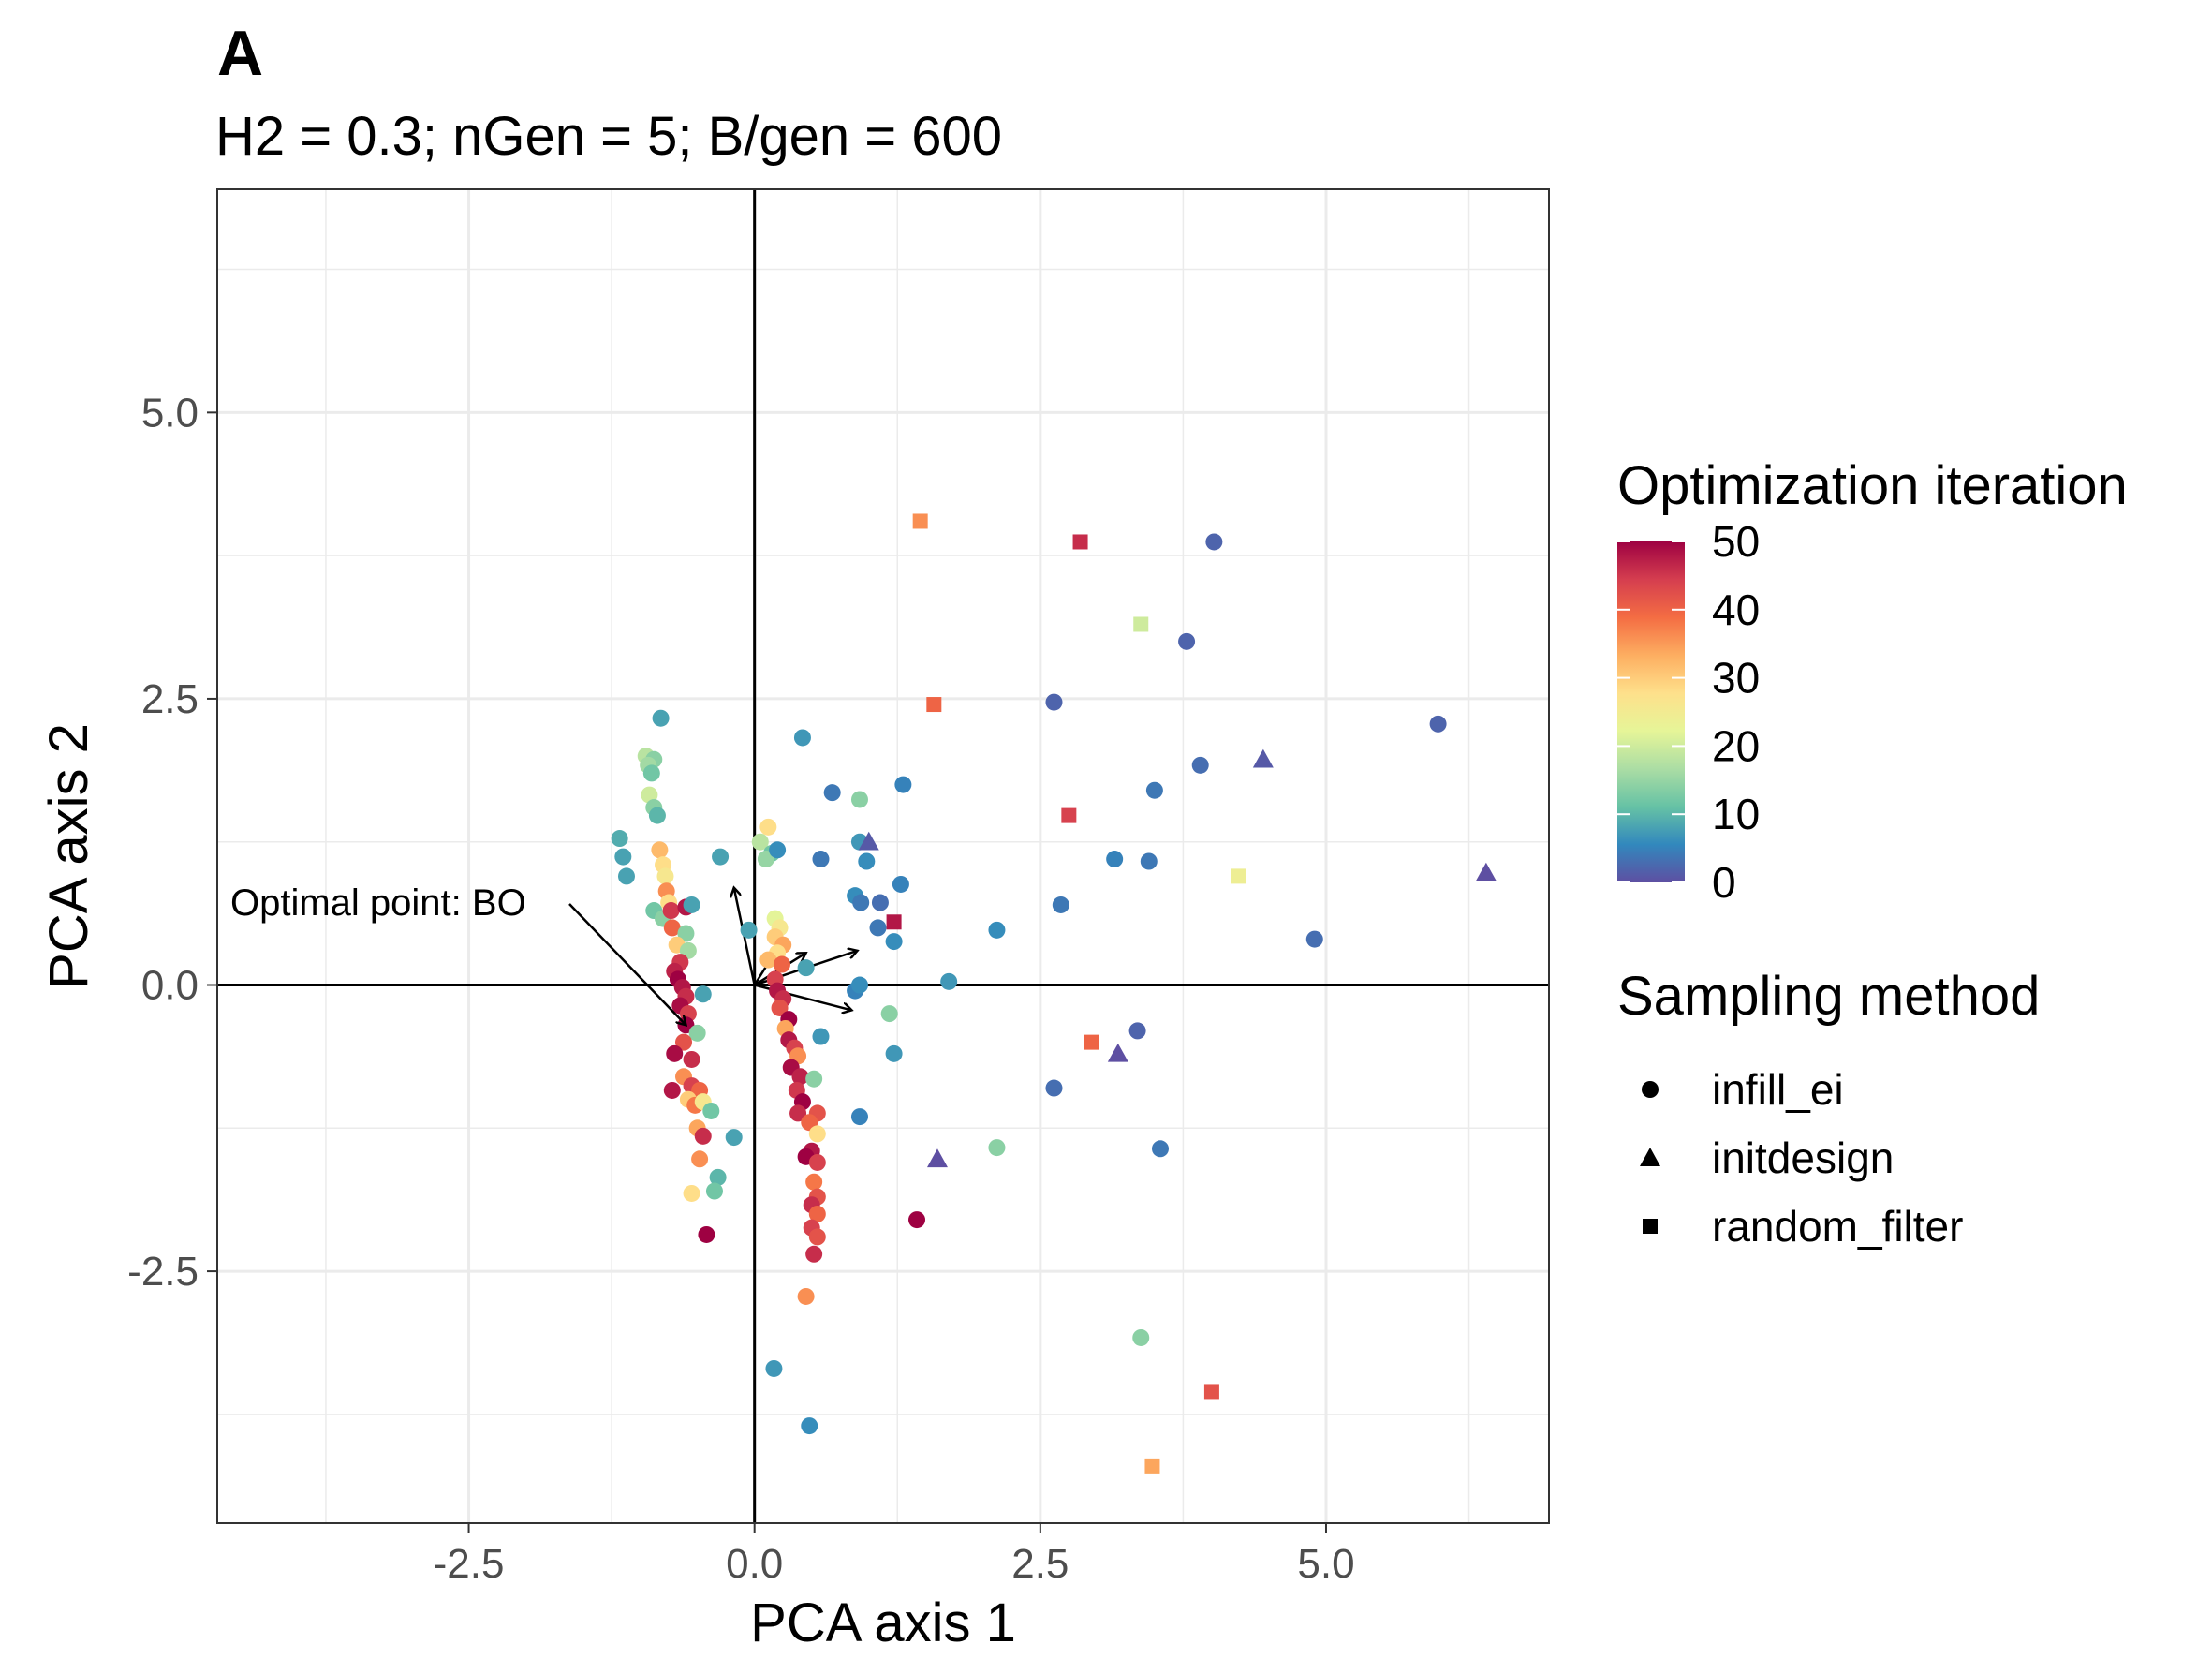 This screenshot has height=1659, width=2212. What do you see at coordinates (1326, 1564) in the screenshot?
I see `x-tick-label: 5.0` at bounding box center [1326, 1564].